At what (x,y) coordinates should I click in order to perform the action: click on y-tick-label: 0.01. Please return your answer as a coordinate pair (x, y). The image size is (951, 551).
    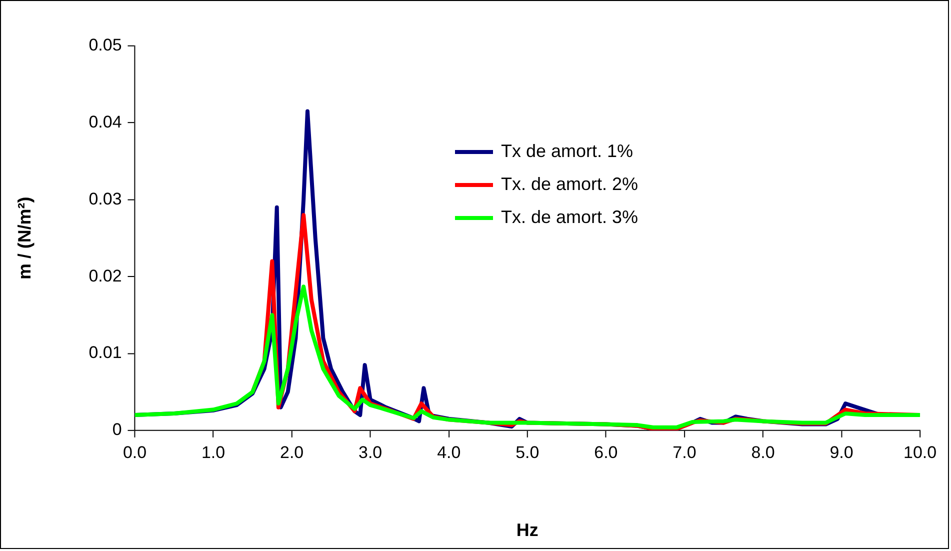
    Looking at the image, I should click on (105, 352).